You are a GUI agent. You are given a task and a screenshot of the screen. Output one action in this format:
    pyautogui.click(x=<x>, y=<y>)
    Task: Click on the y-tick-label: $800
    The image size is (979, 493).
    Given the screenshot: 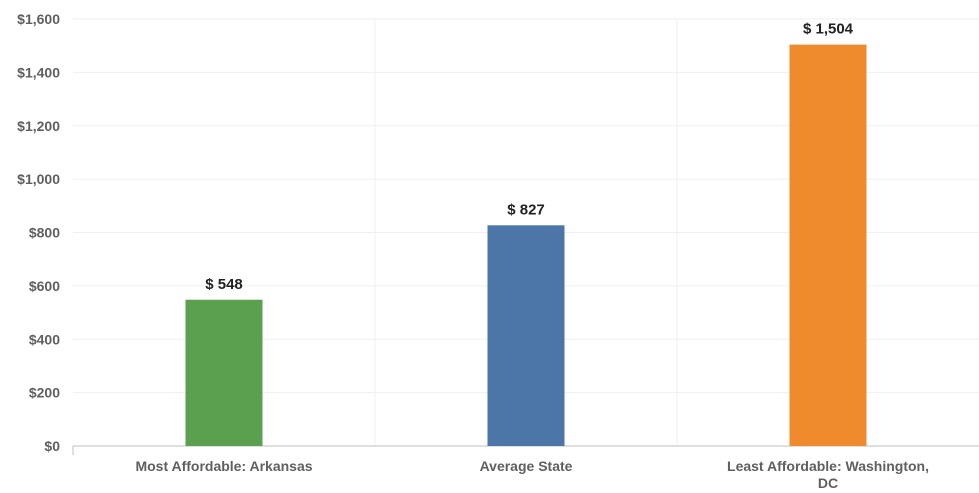 What is the action you would take?
    pyautogui.click(x=44, y=233)
    